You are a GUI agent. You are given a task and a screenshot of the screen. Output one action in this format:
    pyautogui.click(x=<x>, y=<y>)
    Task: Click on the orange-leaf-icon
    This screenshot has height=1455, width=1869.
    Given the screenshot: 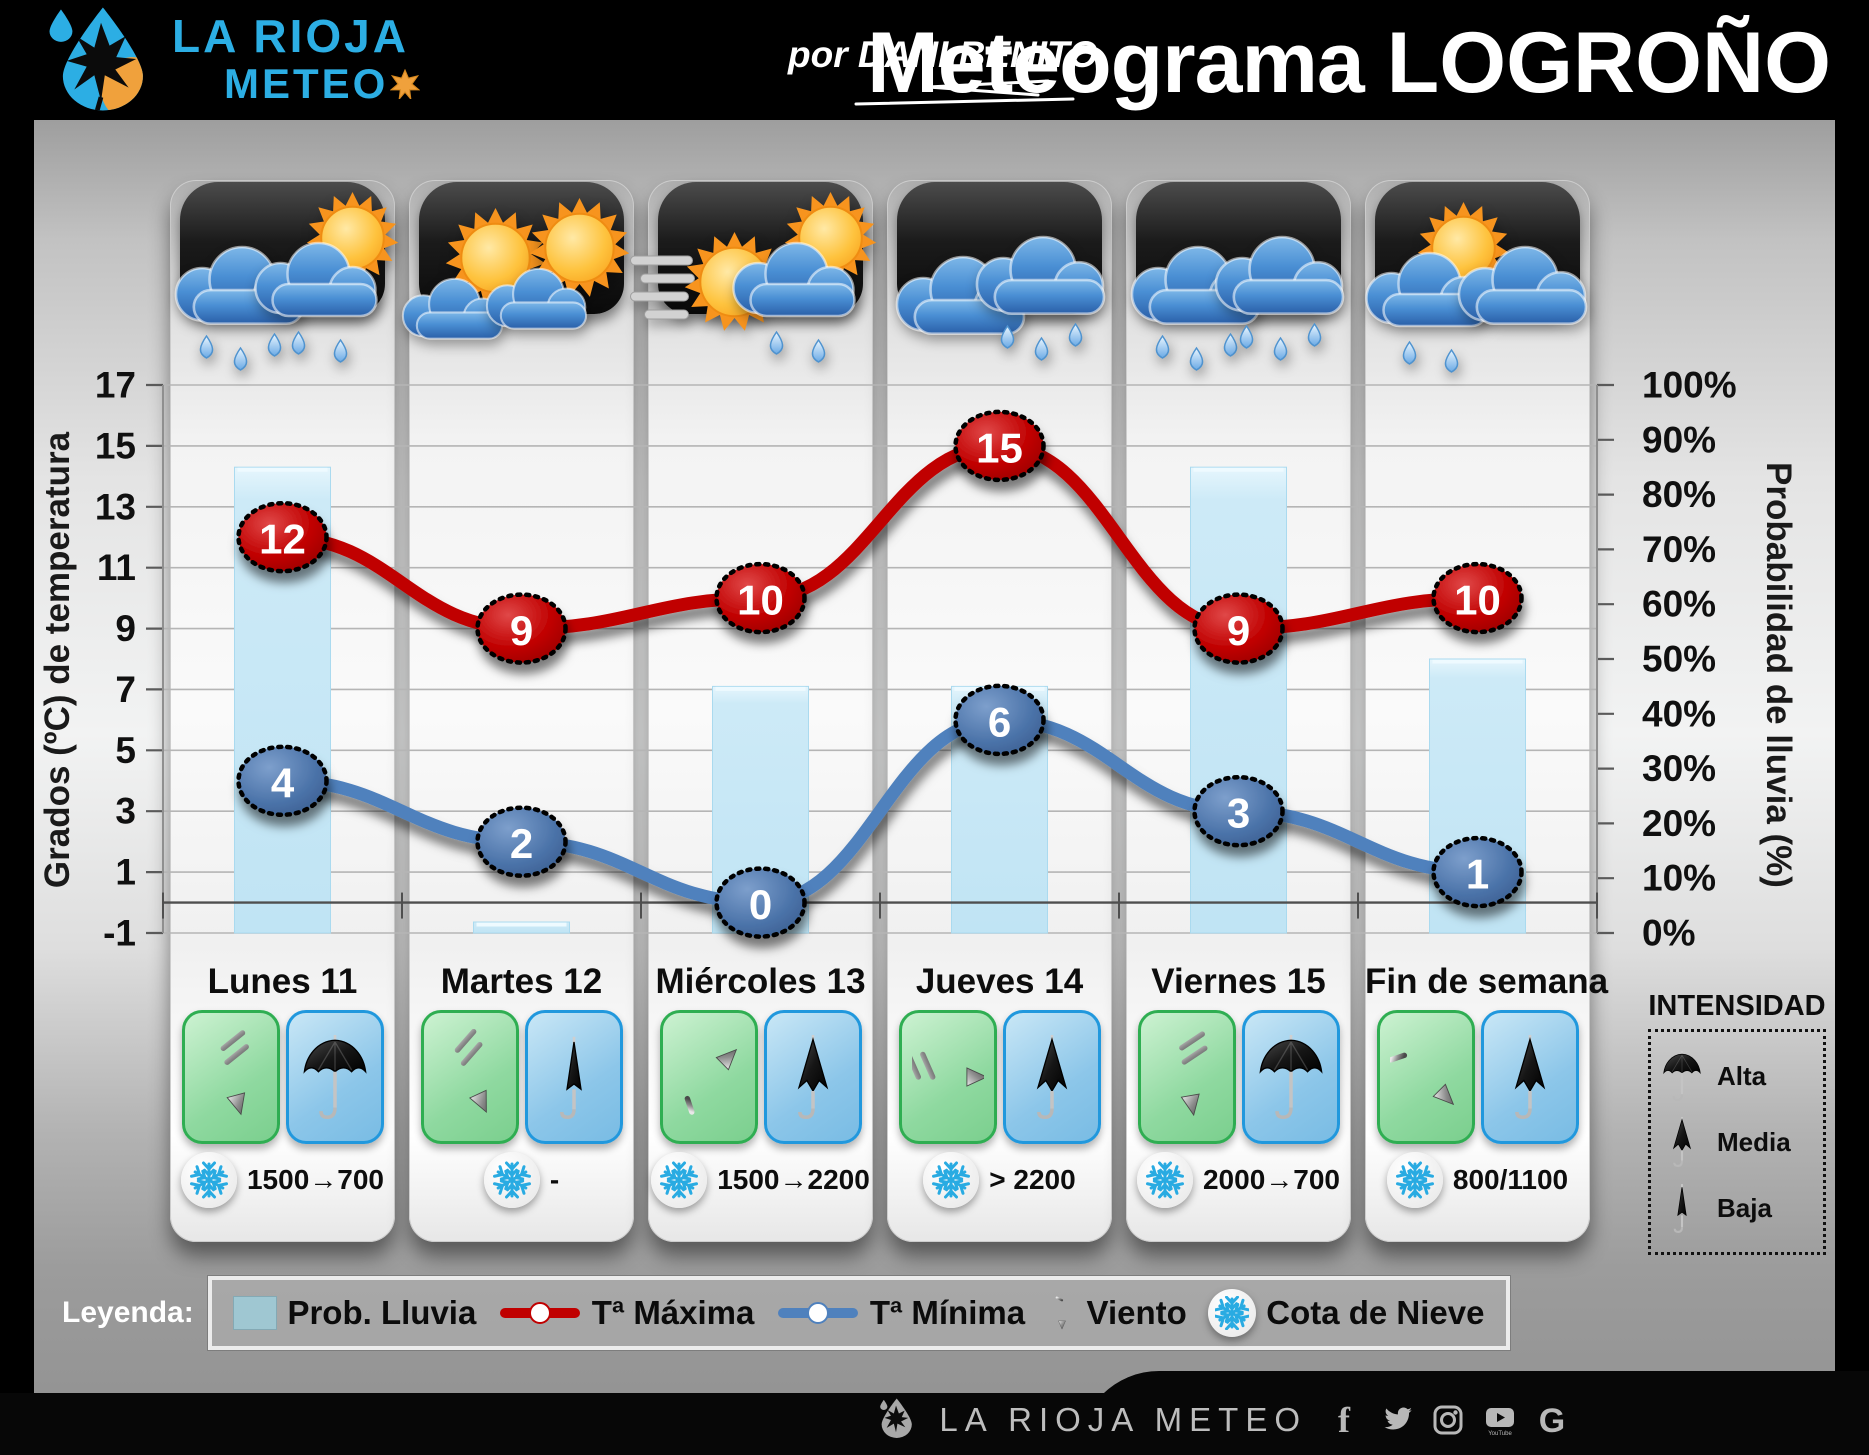 What is the action you would take?
    pyautogui.click(x=405, y=84)
    